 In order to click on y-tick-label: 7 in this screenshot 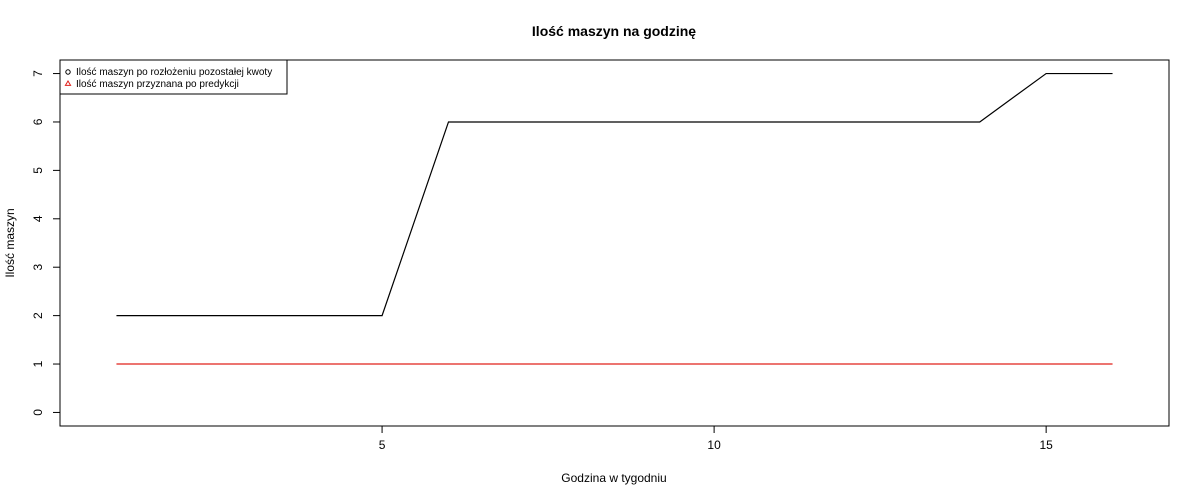, I will do `click(38, 73)`.